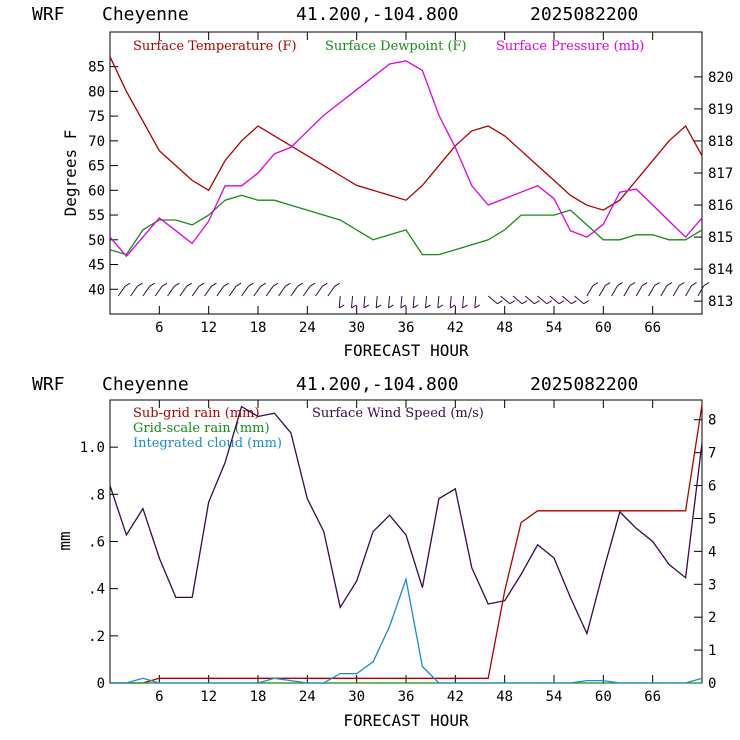  What do you see at coordinates (101, 684) in the screenshot?
I see `y-tick-label: 0` at bounding box center [101, 684].